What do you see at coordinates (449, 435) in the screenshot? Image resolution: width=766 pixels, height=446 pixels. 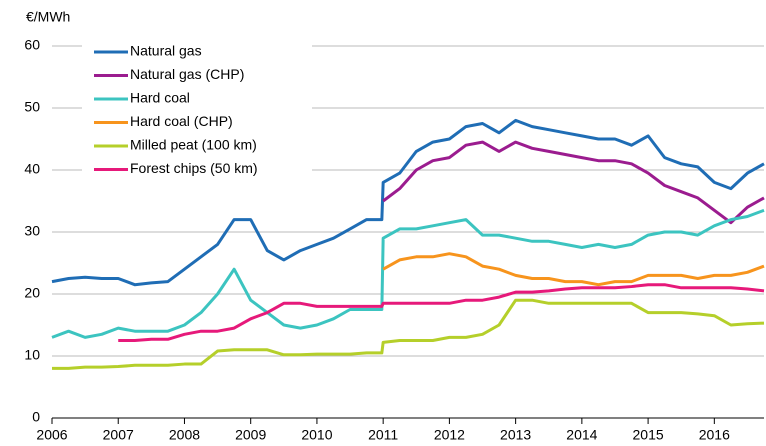 I see `x-tick-label: 2012` at bounding box center [449, 435].